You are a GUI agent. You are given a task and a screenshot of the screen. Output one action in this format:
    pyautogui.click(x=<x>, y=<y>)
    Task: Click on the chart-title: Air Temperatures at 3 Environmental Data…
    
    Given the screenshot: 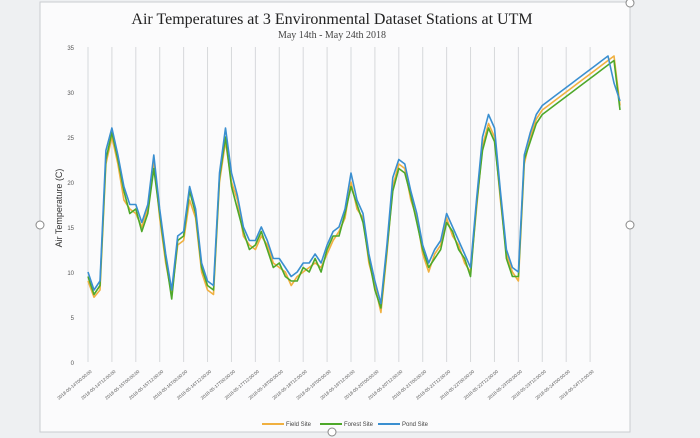 What is the action you would take?
    pyautogui.click(x=331, y=19)
    